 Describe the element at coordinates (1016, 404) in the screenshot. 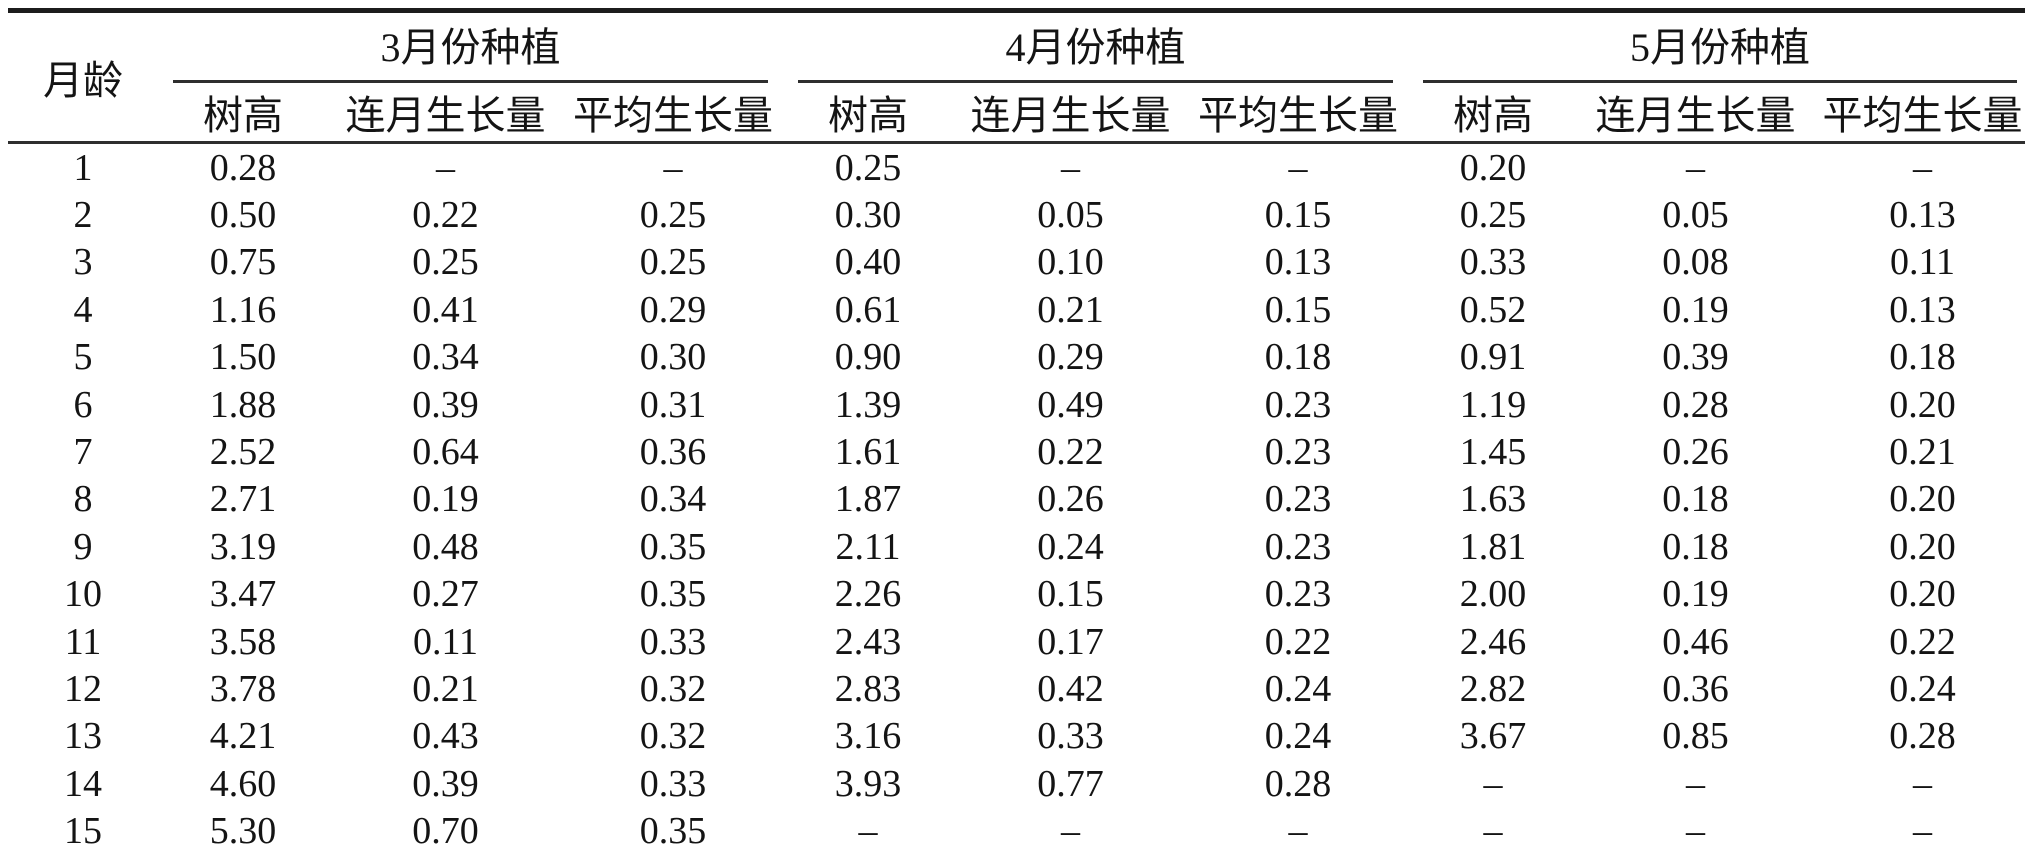

I see `table-row: 6 1.88 0.39 0.31 1.39 0.49 0.23 1.19 0.28 0.20` at that location.